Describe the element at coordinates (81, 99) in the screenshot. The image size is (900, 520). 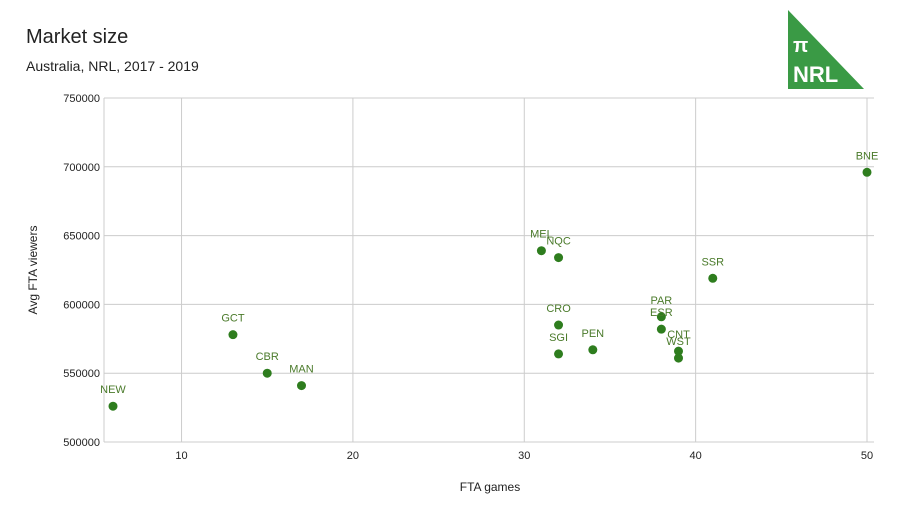
I see `y-tick-label: 750000` at that location.